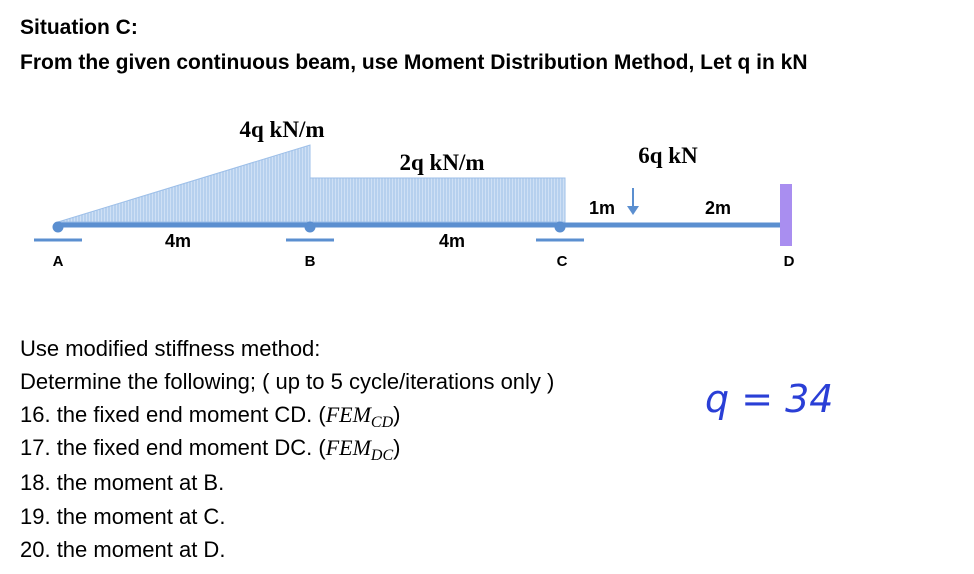 Image resolution: width=974 pixels, height=574 pixels. What do you see at coordinates (184, 183) in the screenshot?
I see `triangular-load` at bounding box center [184, 183].